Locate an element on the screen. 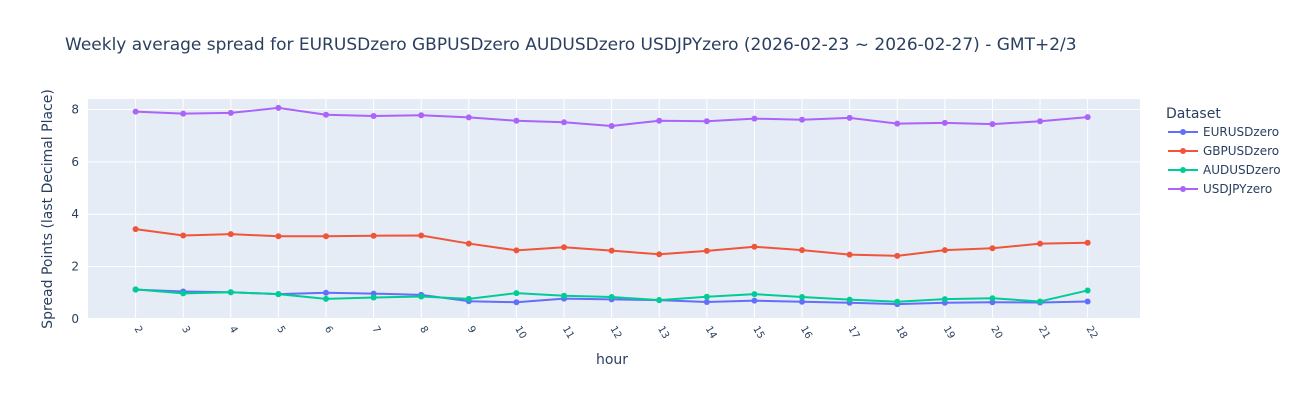 This screenshot has width=1300, height=400. x-tick-label: 8 is located at coordinates (423, 329).